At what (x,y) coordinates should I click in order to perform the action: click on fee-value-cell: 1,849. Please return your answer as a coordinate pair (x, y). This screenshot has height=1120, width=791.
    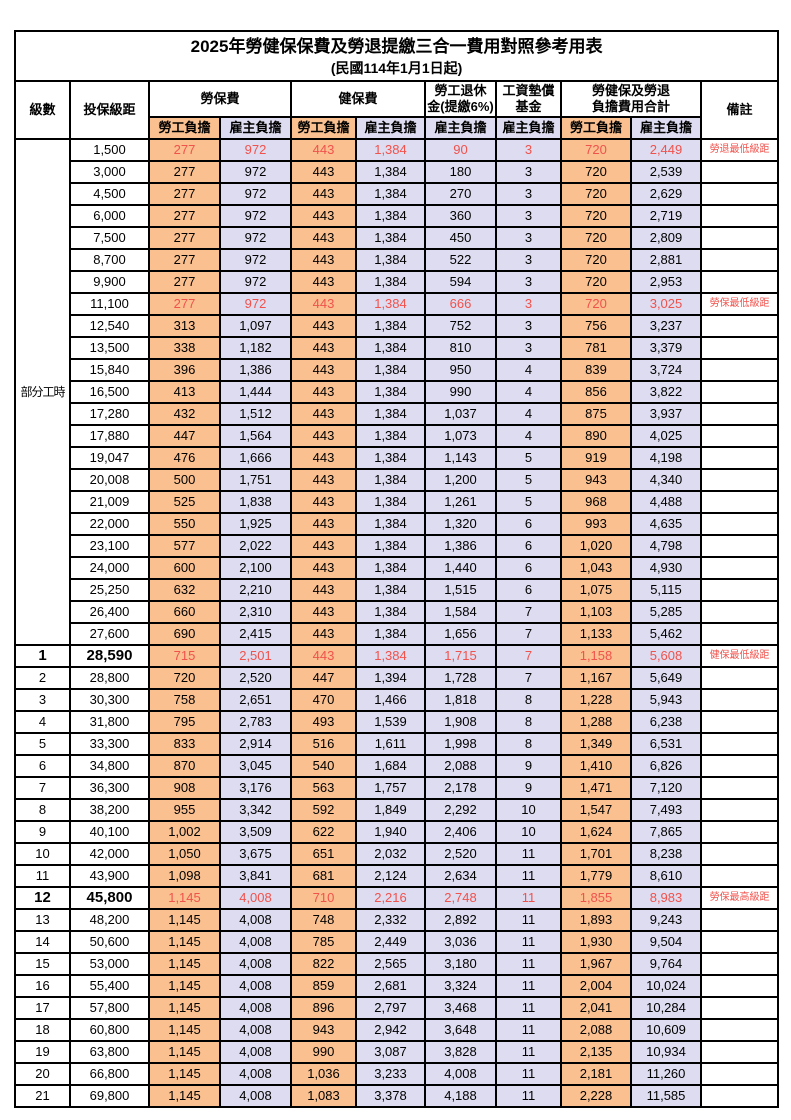
    Looking at the image, I should click on (390, 810).